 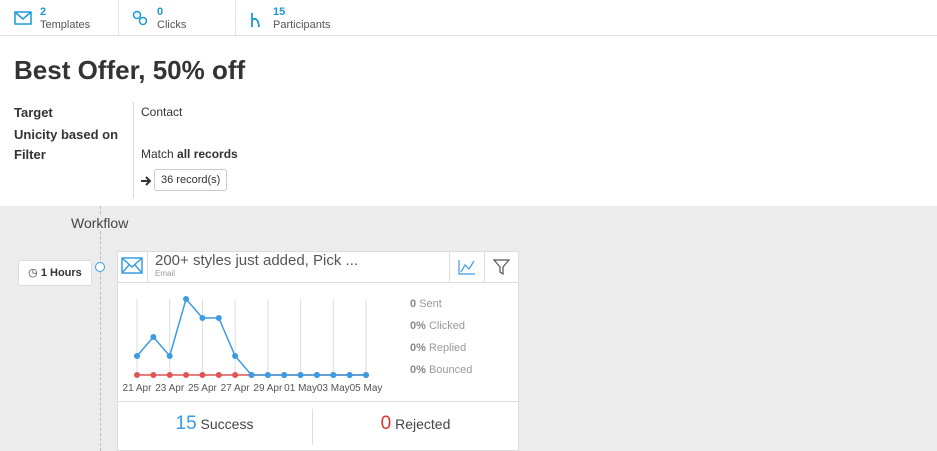 I want to click on chart-icon, so click(x=466, y=267).